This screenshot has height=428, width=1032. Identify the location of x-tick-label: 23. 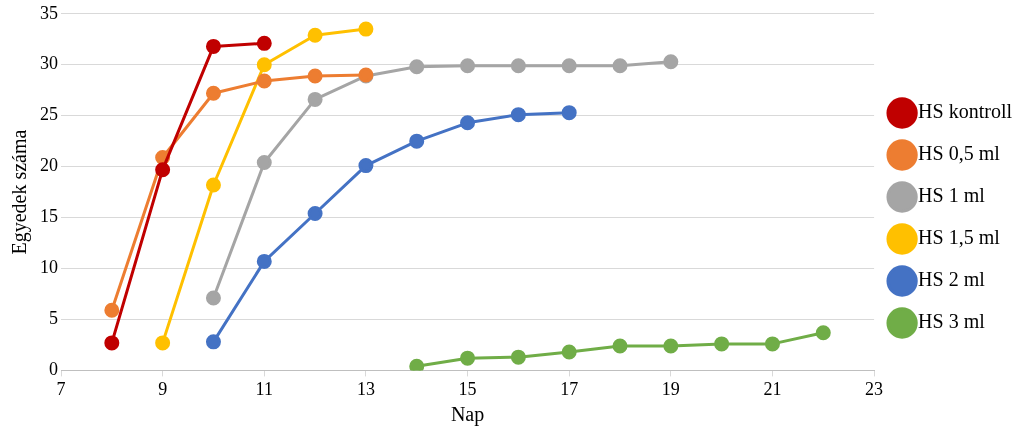
(874, 388).